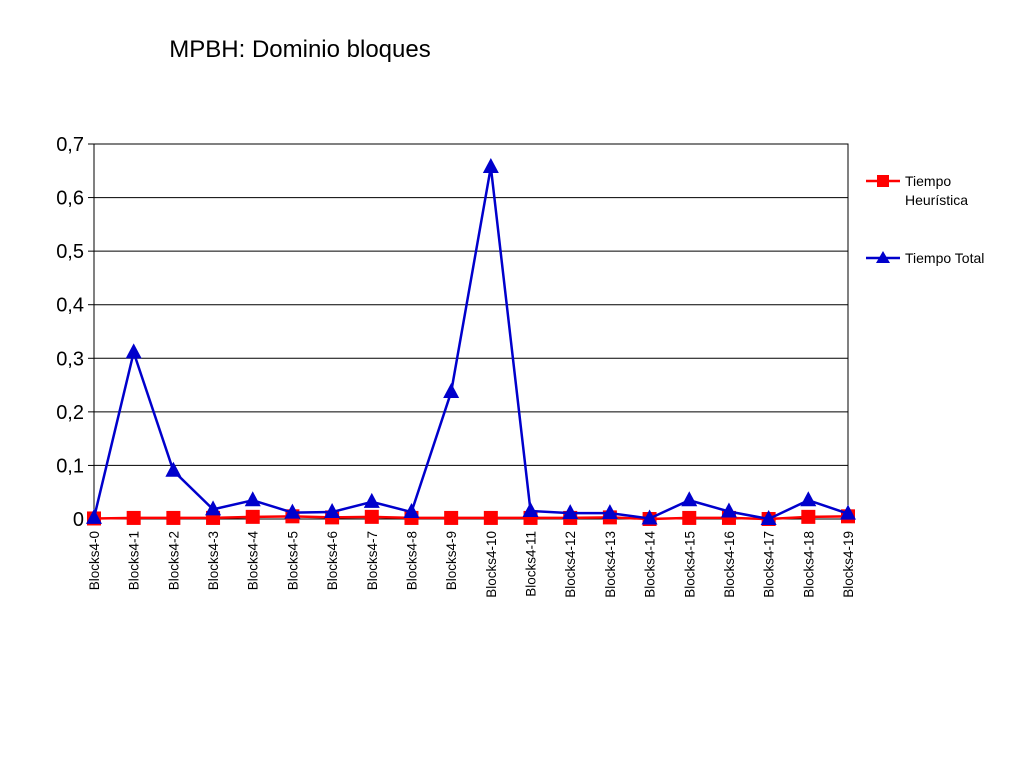  Describe the element at coordinates (848, 564) in the screenshot. I see `x-category-label: Blocks4-19` at that location.